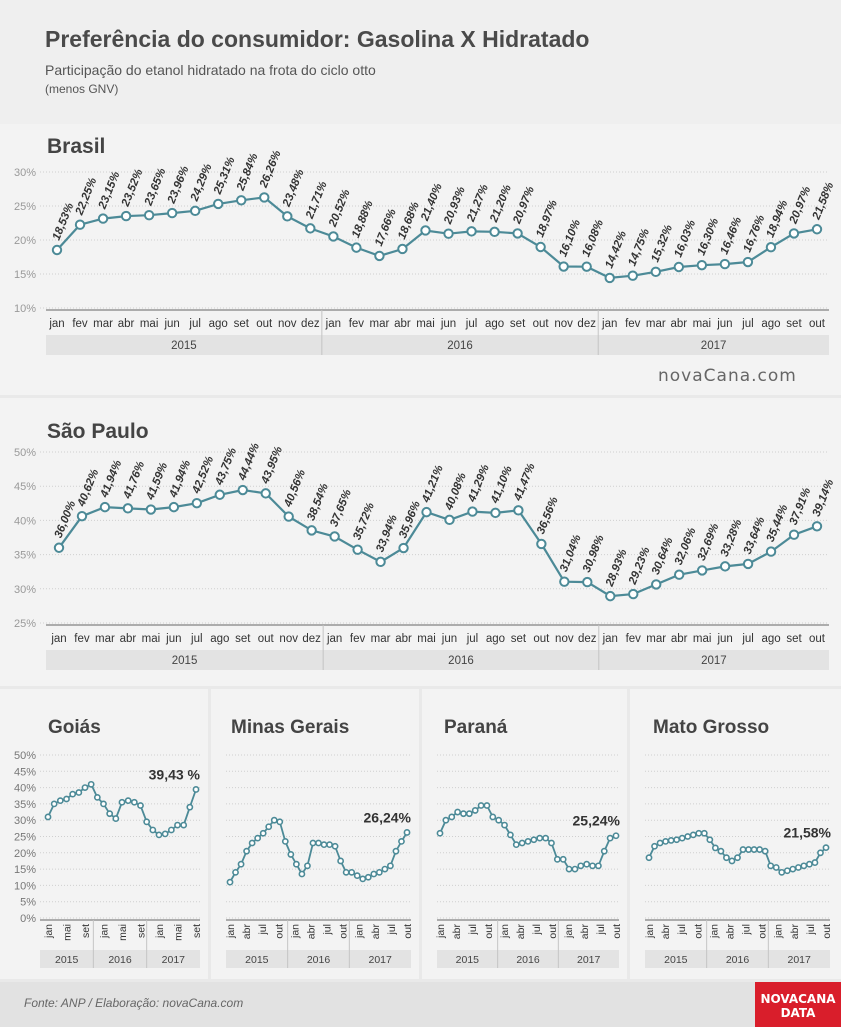 The height and width of the screenshot is (1027, 841). Describe the element at coordinates (358, 639) in the screenshot. I see `saopaulo-month-label: fev` at that location.